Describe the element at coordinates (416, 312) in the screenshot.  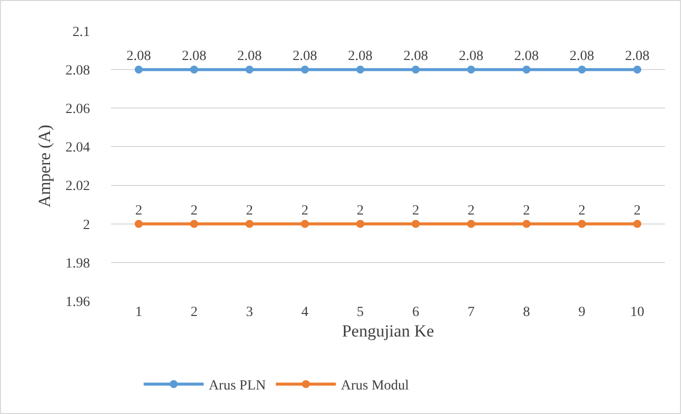
I see `x-tick-label: 6` at that location.